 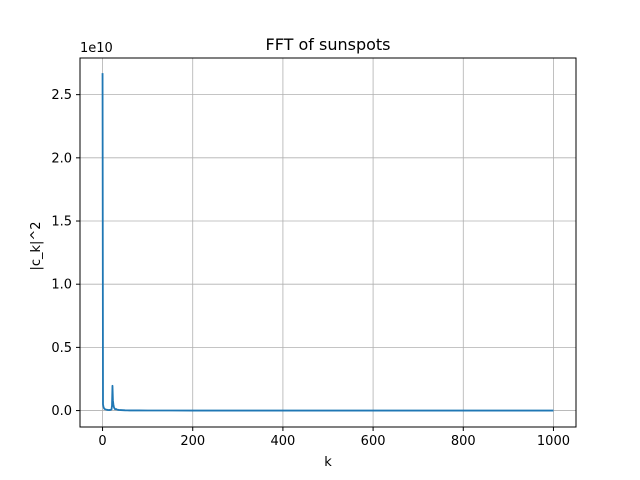 What do you see at coordinates (61, 411) in the screenshot?
I see `y-tick-label: 0.0` at bounding box center [61, 411].